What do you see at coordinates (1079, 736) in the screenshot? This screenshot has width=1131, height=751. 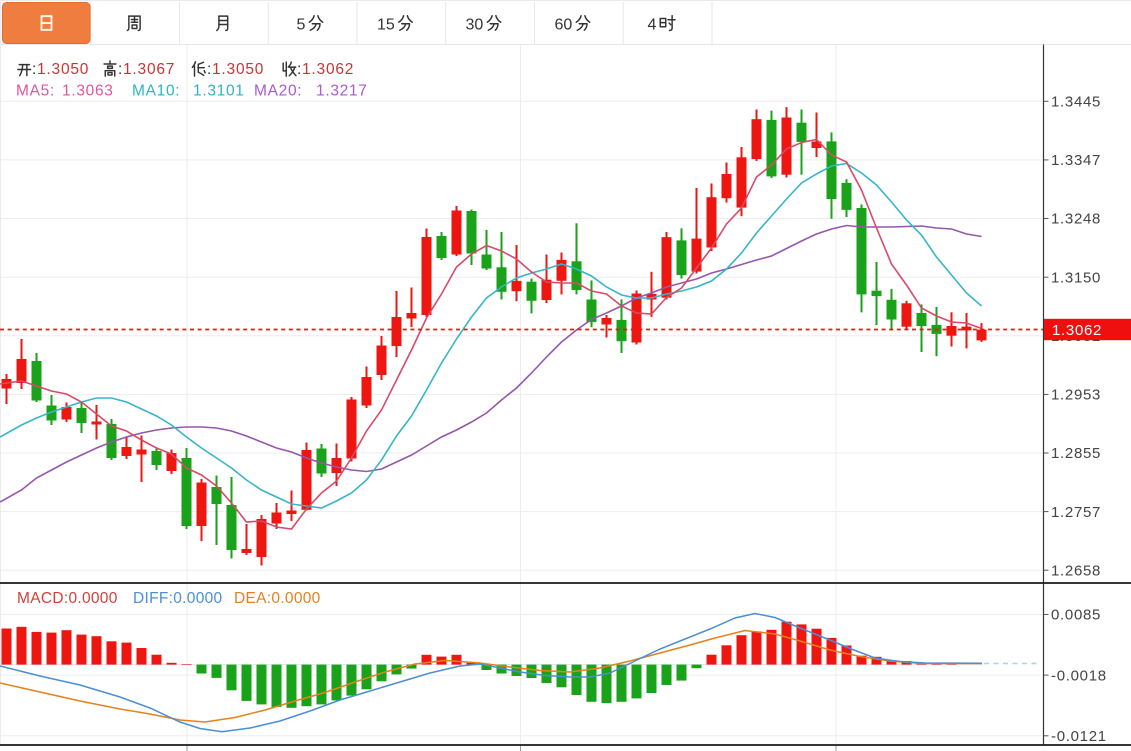 I see `svg-text: -0.0121` at bounding box center [1079, 736].